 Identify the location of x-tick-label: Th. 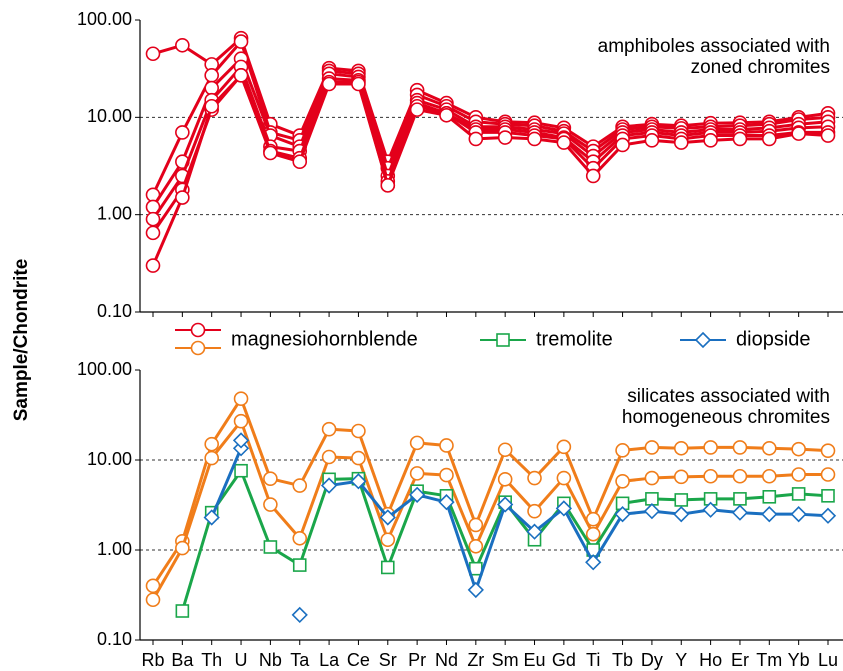
(211, 660).